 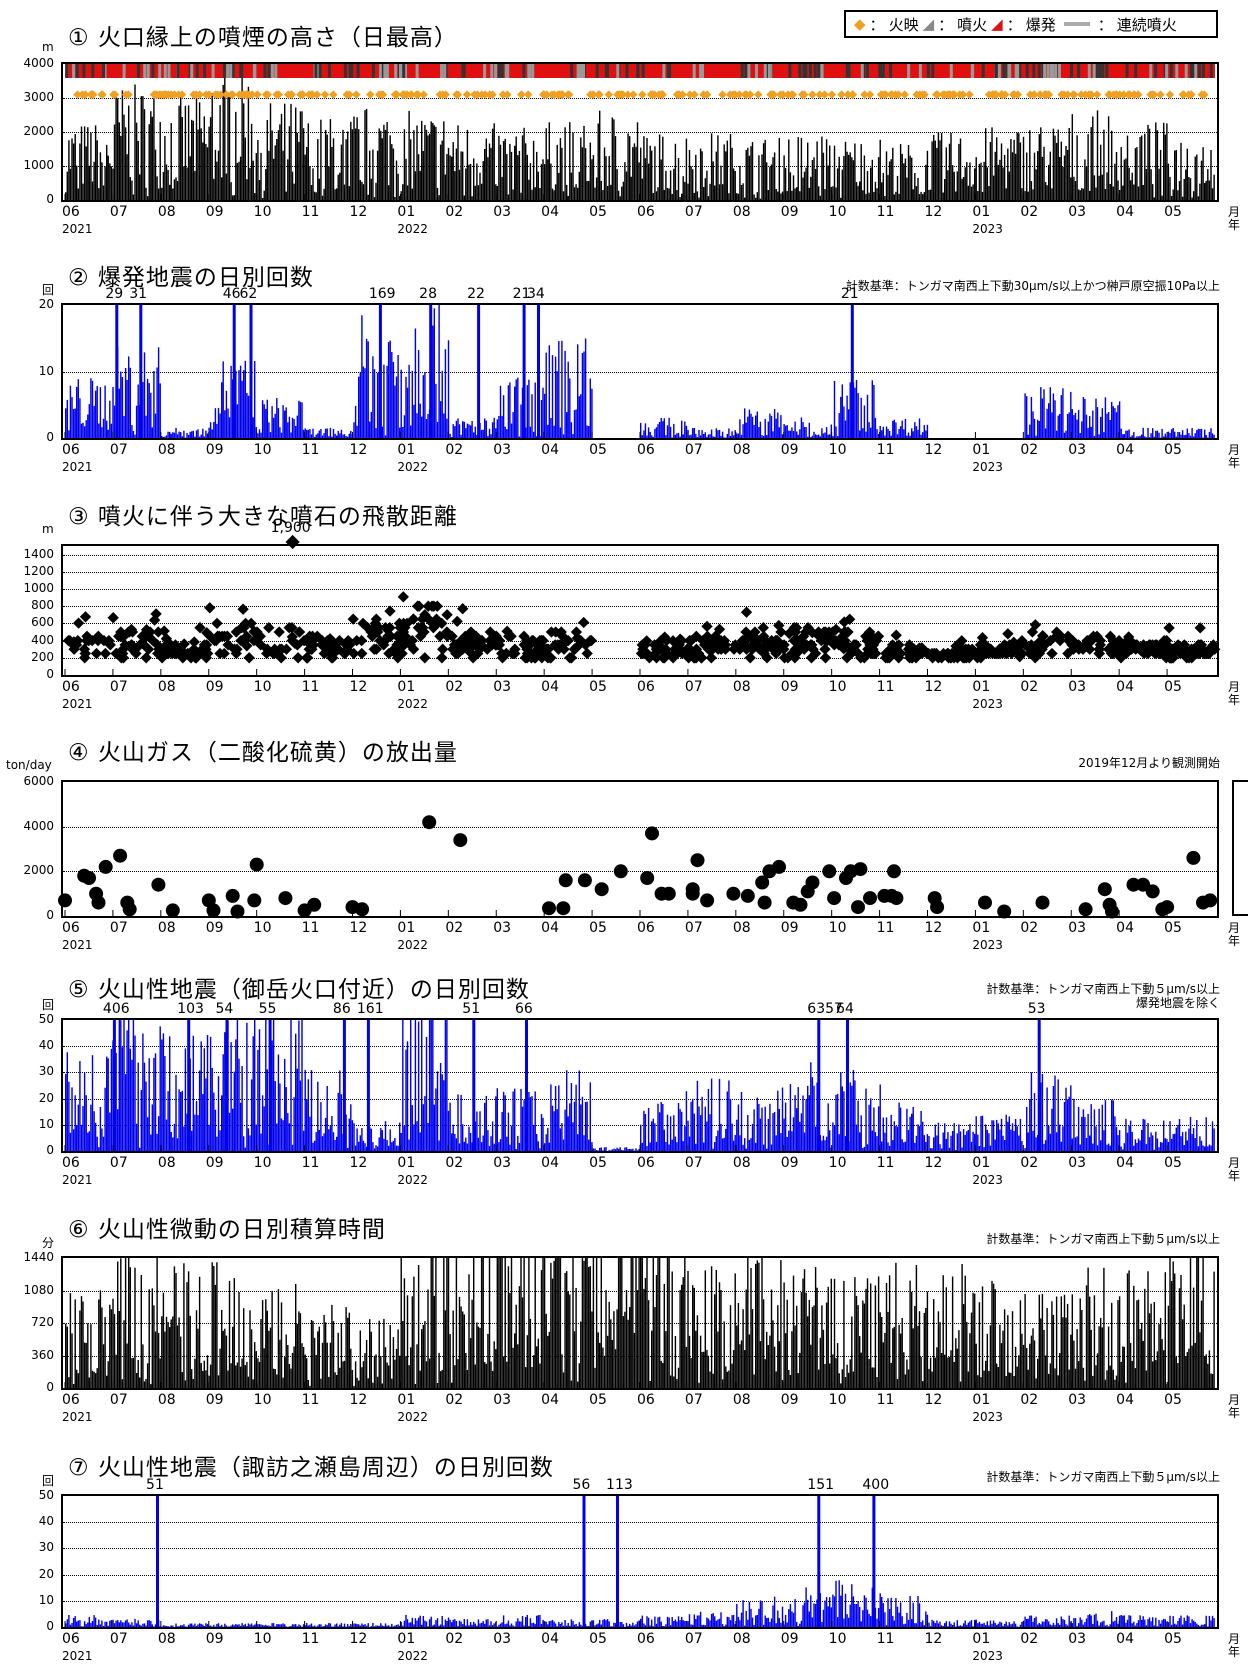 I want to click on gridline, so click(x=640, y=372).